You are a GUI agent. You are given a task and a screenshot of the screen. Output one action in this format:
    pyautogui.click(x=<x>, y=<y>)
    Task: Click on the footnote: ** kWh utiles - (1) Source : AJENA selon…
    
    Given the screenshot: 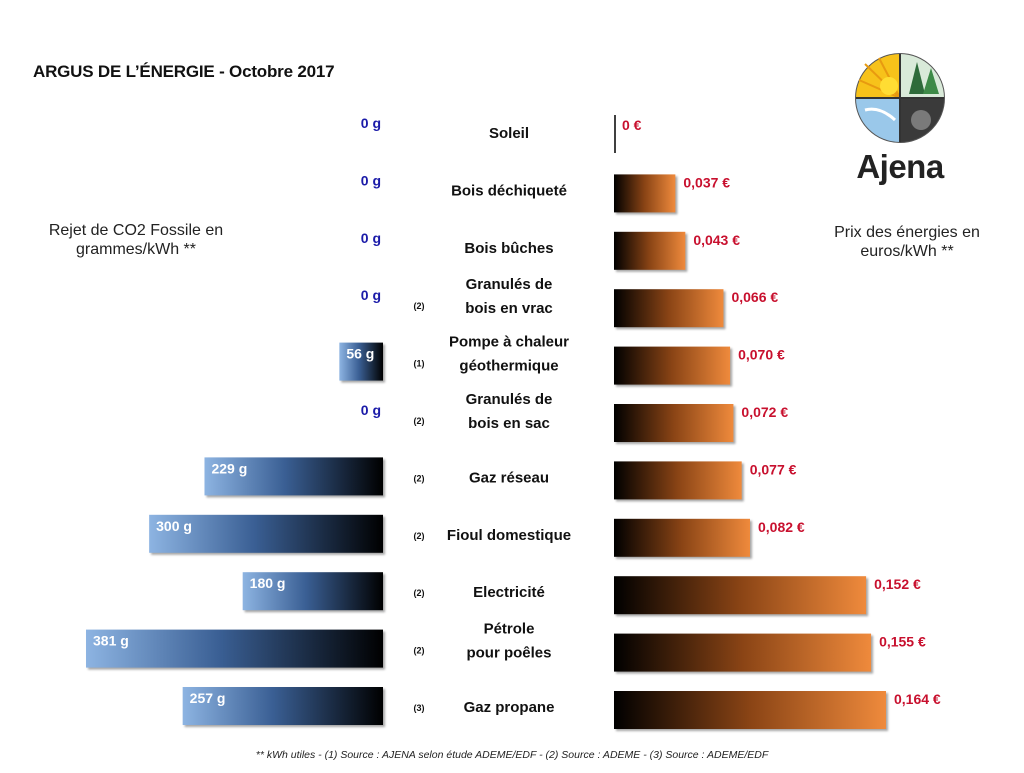 What is the action you would take?
    pyautogui.click(x=512, y=755)
    